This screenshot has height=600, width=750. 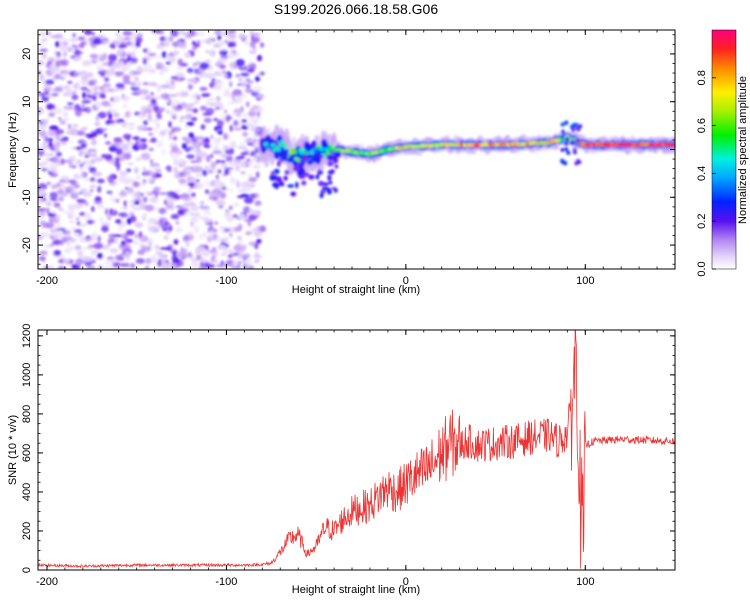 I want to click on ridge-core, so click(x=304, y=150).